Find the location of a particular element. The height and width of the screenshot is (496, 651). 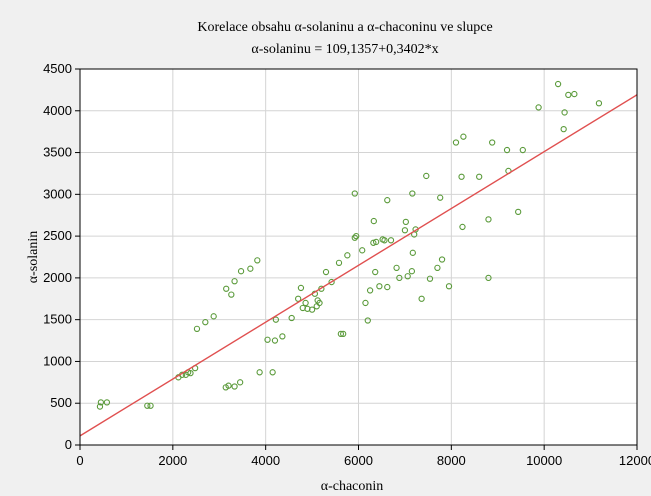

x-tick-label: 0 is located at coordinates (79, 460).